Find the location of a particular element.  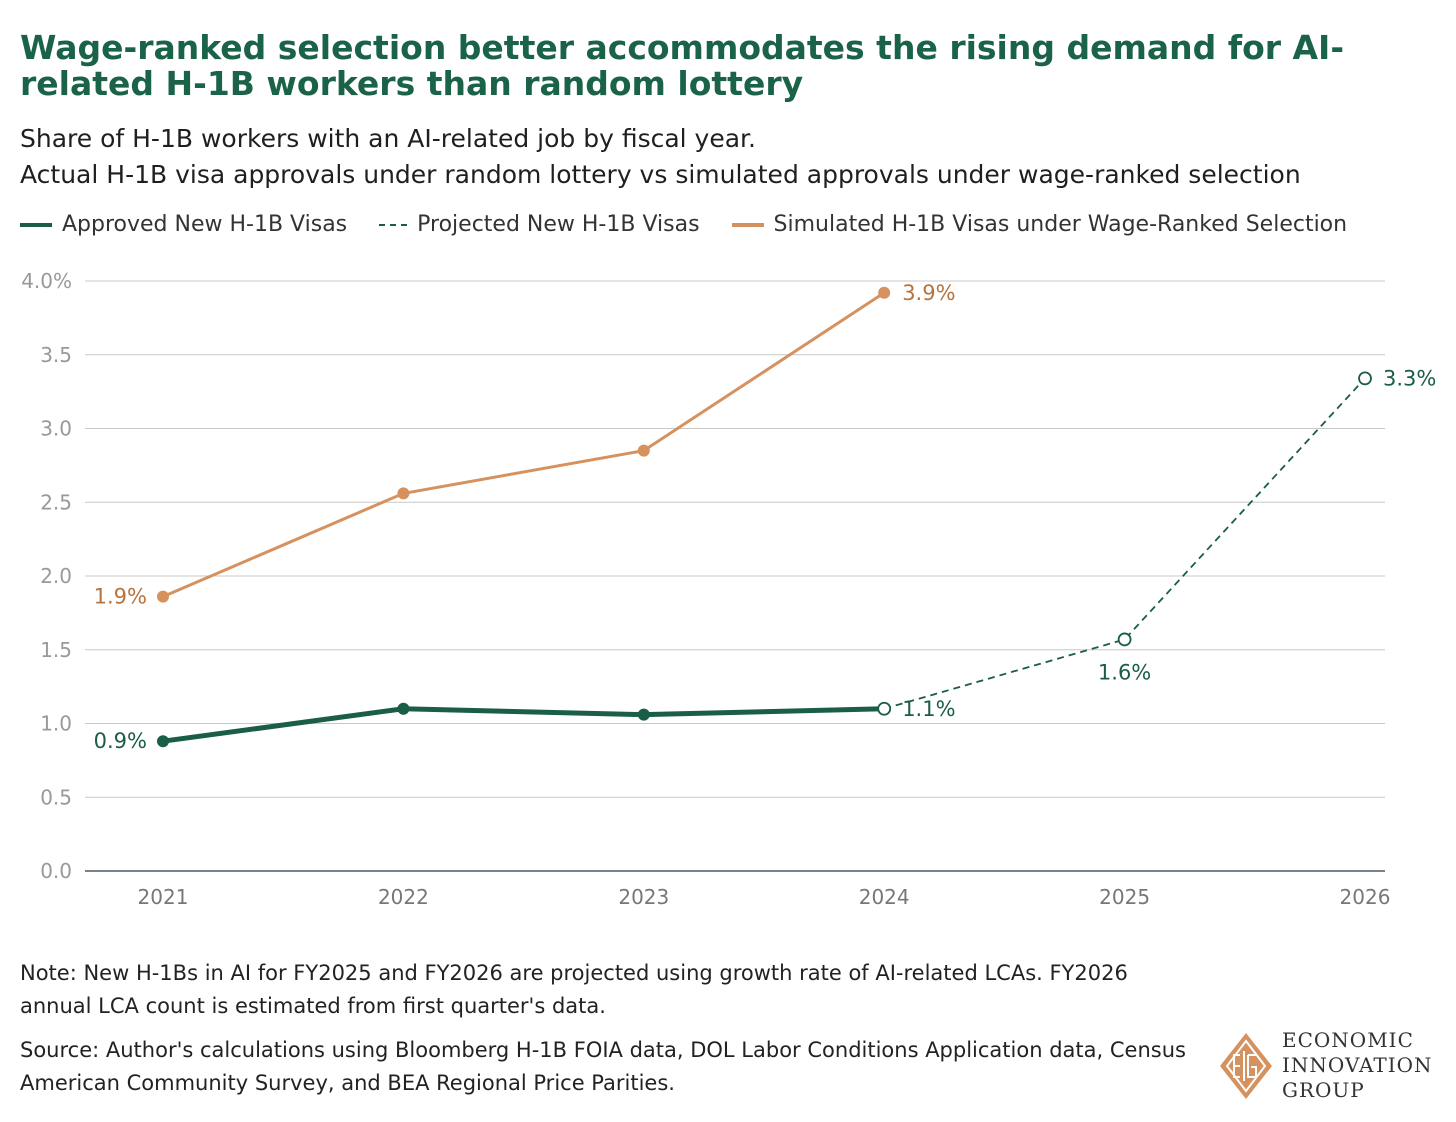

logo-line: INNOVATION is located at coordinates (1357, 1065).